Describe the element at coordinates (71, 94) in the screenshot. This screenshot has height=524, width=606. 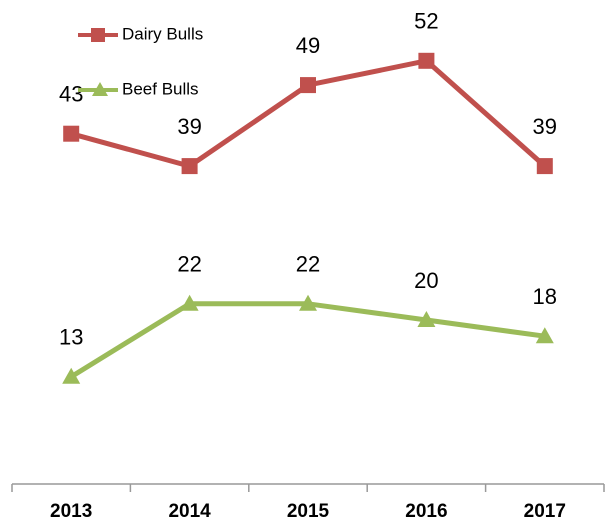
I see `data-label: 43` at that location.